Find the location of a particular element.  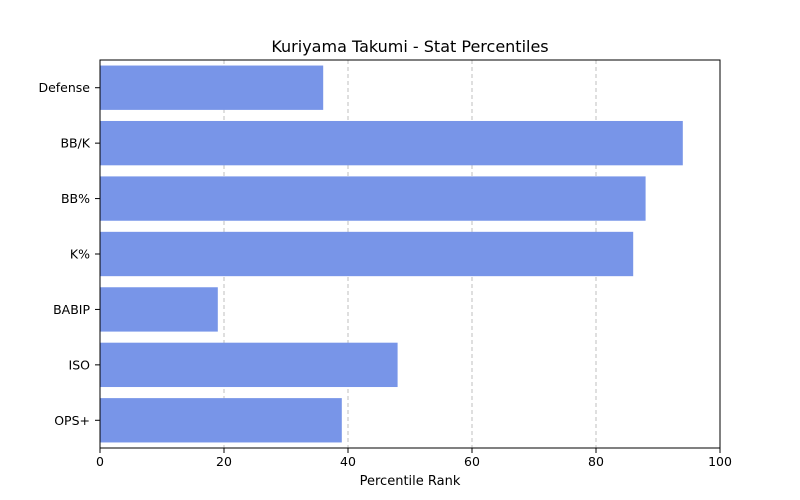

x-tick-label: 80 is located at coordinates (596, 461).